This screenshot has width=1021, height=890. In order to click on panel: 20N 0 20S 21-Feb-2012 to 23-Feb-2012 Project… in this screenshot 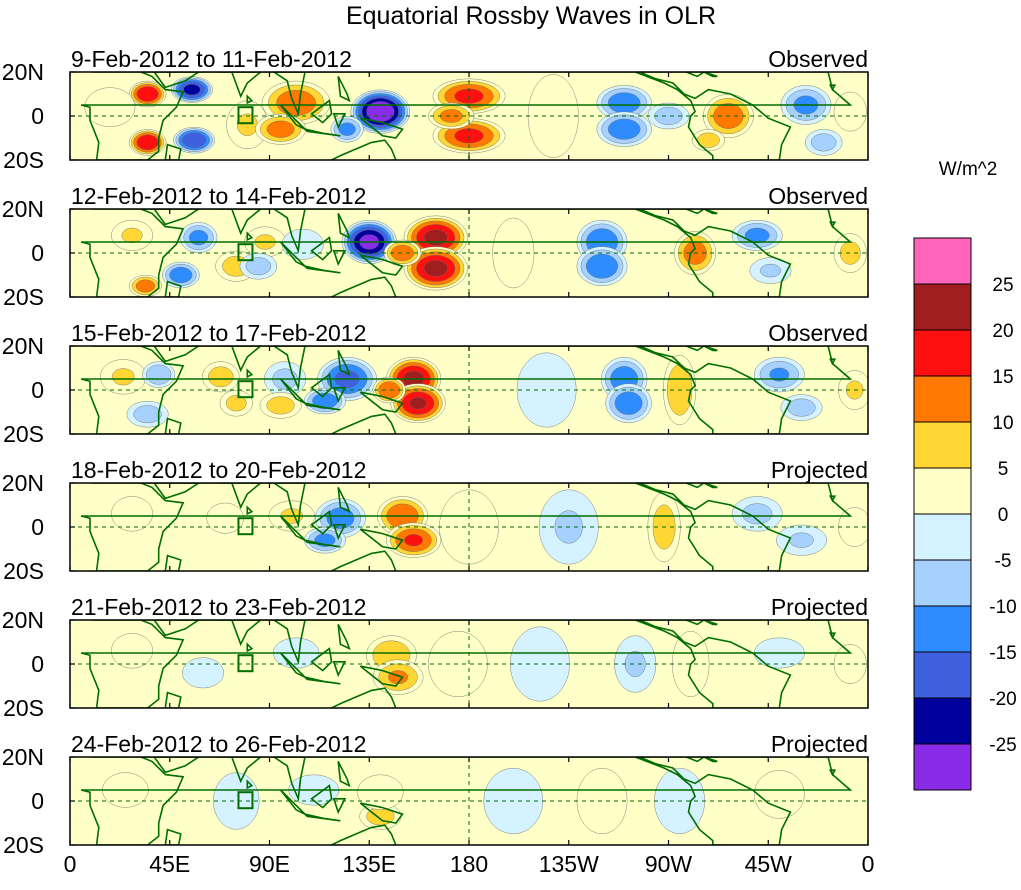, I will do `click(435, 657)`.